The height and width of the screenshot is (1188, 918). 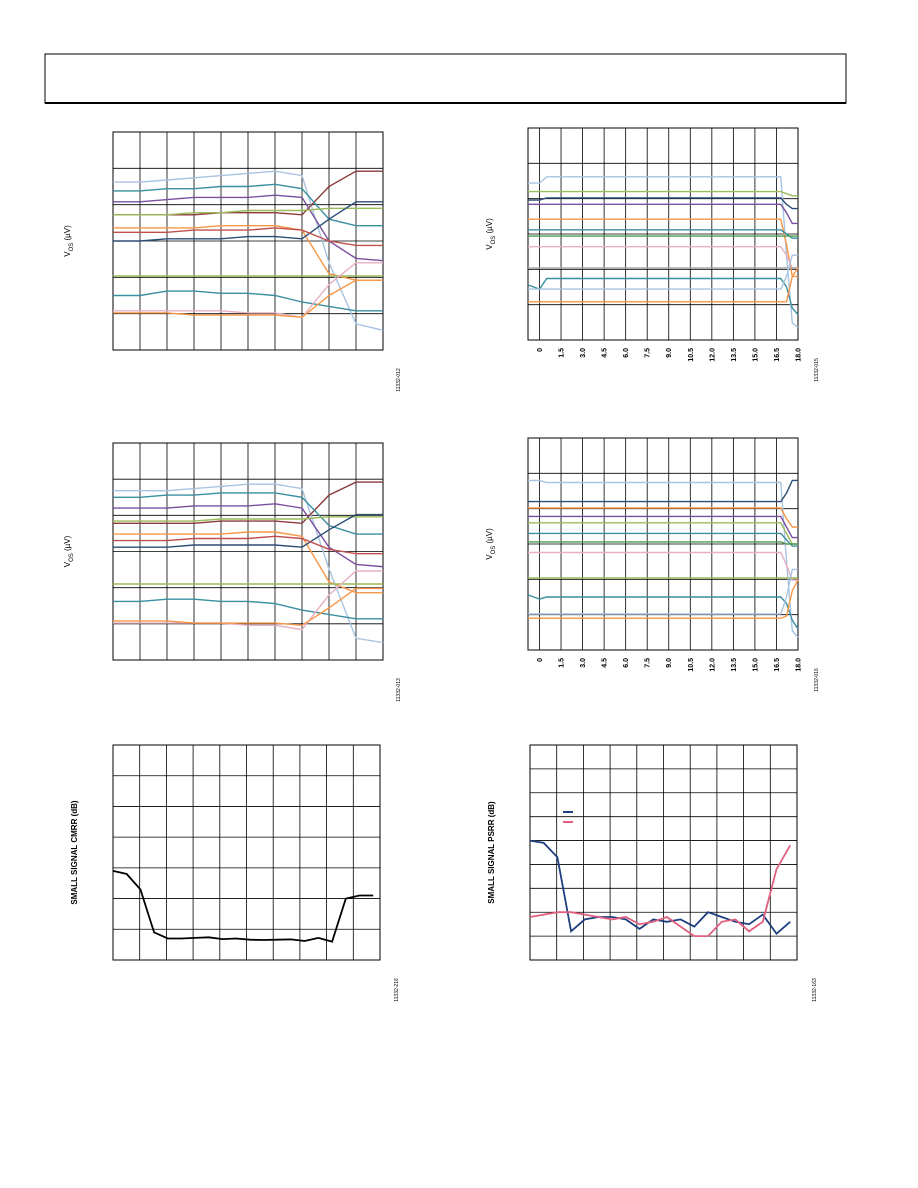 I want to click on figure-id: 11332-013, so click(x=399, y=690).